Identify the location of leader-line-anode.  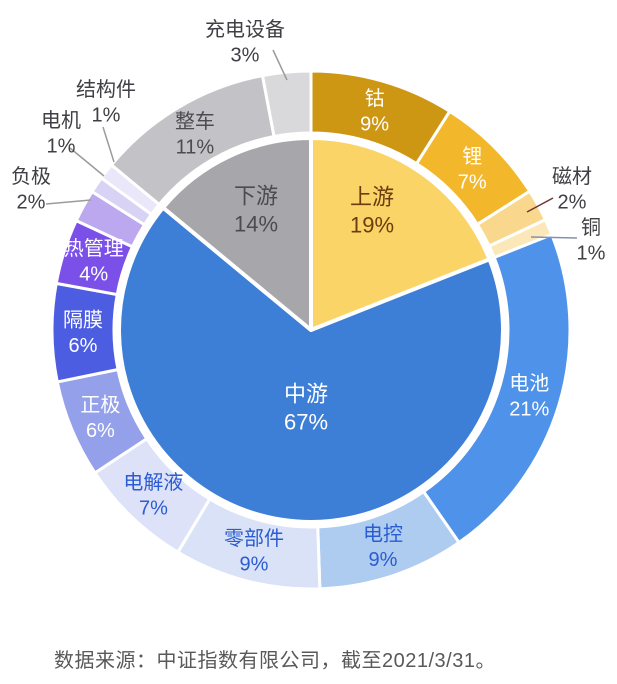
(68, 202).